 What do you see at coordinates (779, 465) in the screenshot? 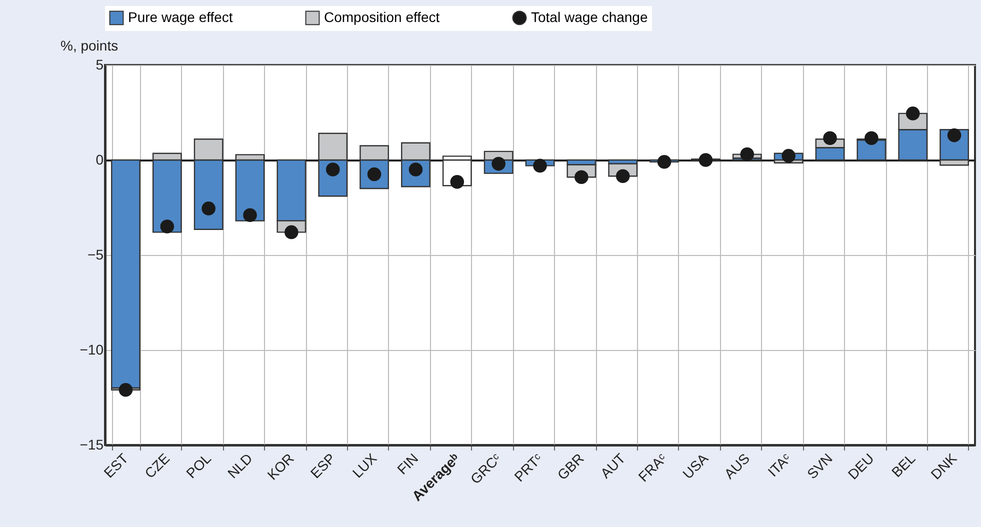
I see `x-tick-label: ITAᶜ` at bounding box center [779, 465].